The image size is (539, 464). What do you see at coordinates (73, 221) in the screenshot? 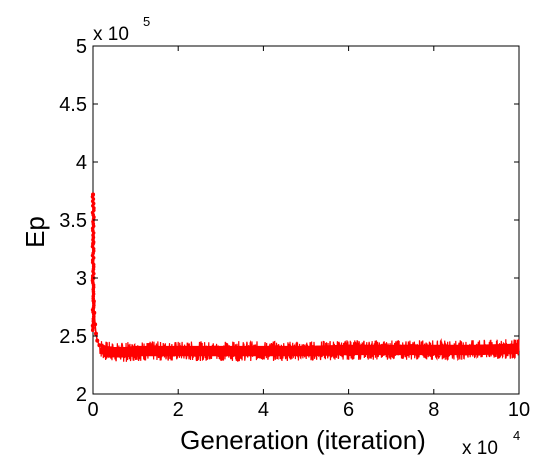
I see `y-tick-label: 3.5` at bounding box center [73, 221].